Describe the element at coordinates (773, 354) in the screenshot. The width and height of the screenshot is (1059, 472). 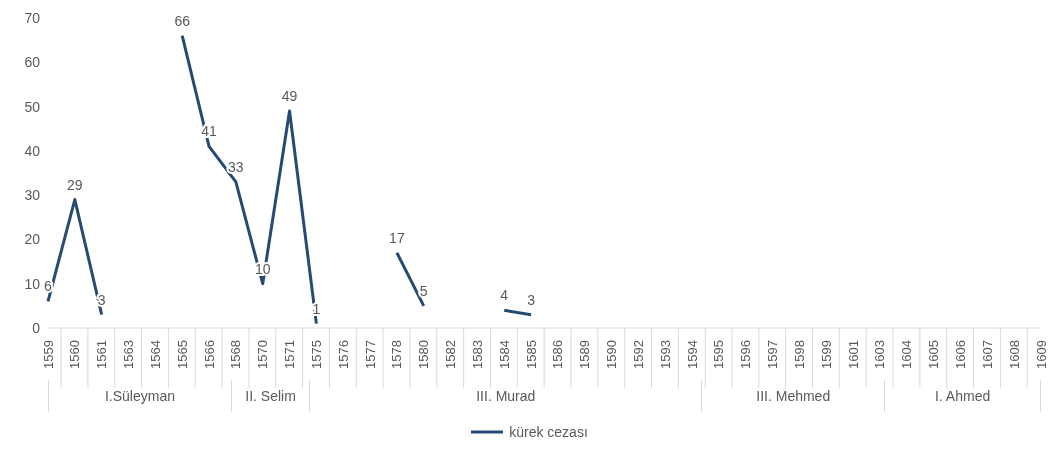
I see `x-tick-label: 1597` at that location.